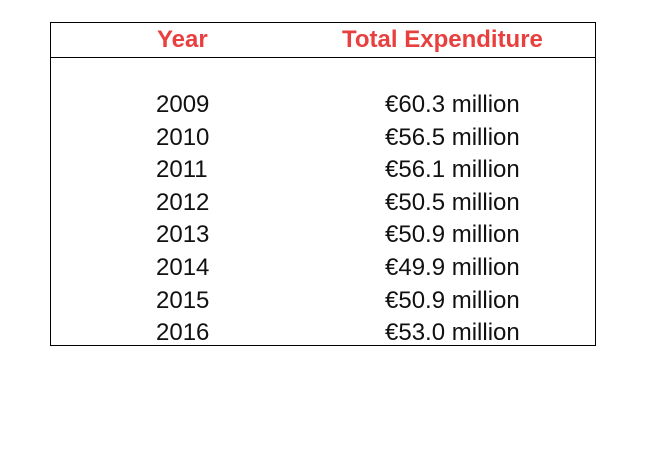 The height and width of the screenshot is (449, 650). Describe the element at coordinates (323, 301) in the screenshot. I see `table-row: 2015 €50.9 million` at that location.